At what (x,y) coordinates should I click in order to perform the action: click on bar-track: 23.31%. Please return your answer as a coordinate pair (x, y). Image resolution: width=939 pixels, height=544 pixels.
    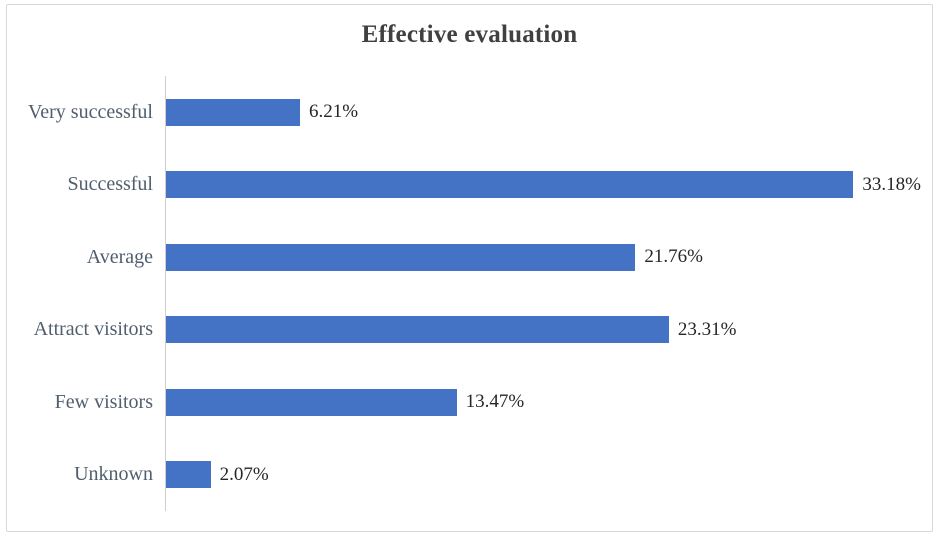
    Looking at the image, I should click on (543, 330).